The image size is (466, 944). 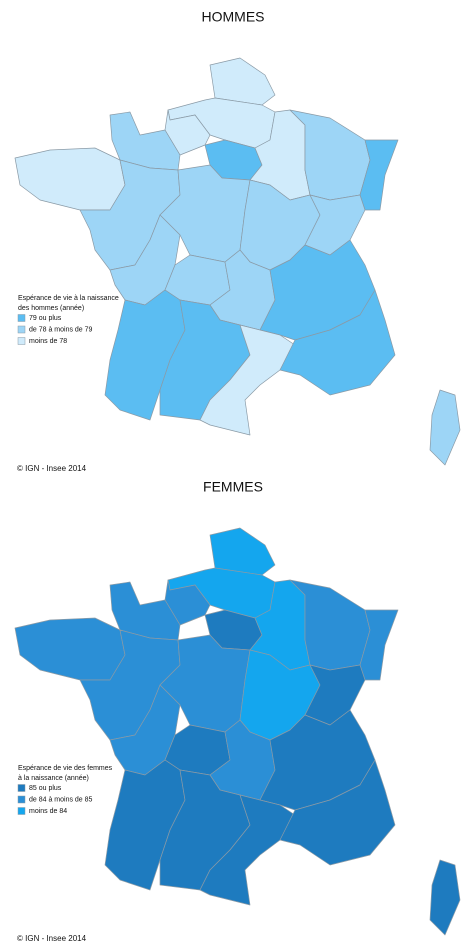 What do you see at coordinates (61, 799) in the screenshot?
I see `legend-label: de 84 à moins de 85` at bounding box center [61, 799].